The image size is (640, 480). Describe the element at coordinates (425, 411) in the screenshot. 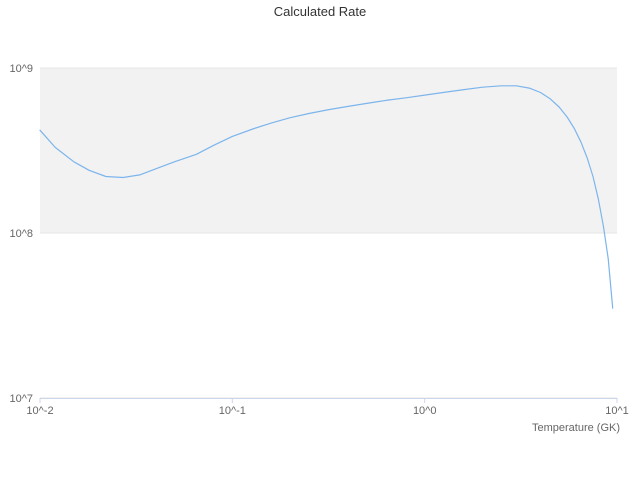

I see `x-tick-label-2: 10^0` at that location.